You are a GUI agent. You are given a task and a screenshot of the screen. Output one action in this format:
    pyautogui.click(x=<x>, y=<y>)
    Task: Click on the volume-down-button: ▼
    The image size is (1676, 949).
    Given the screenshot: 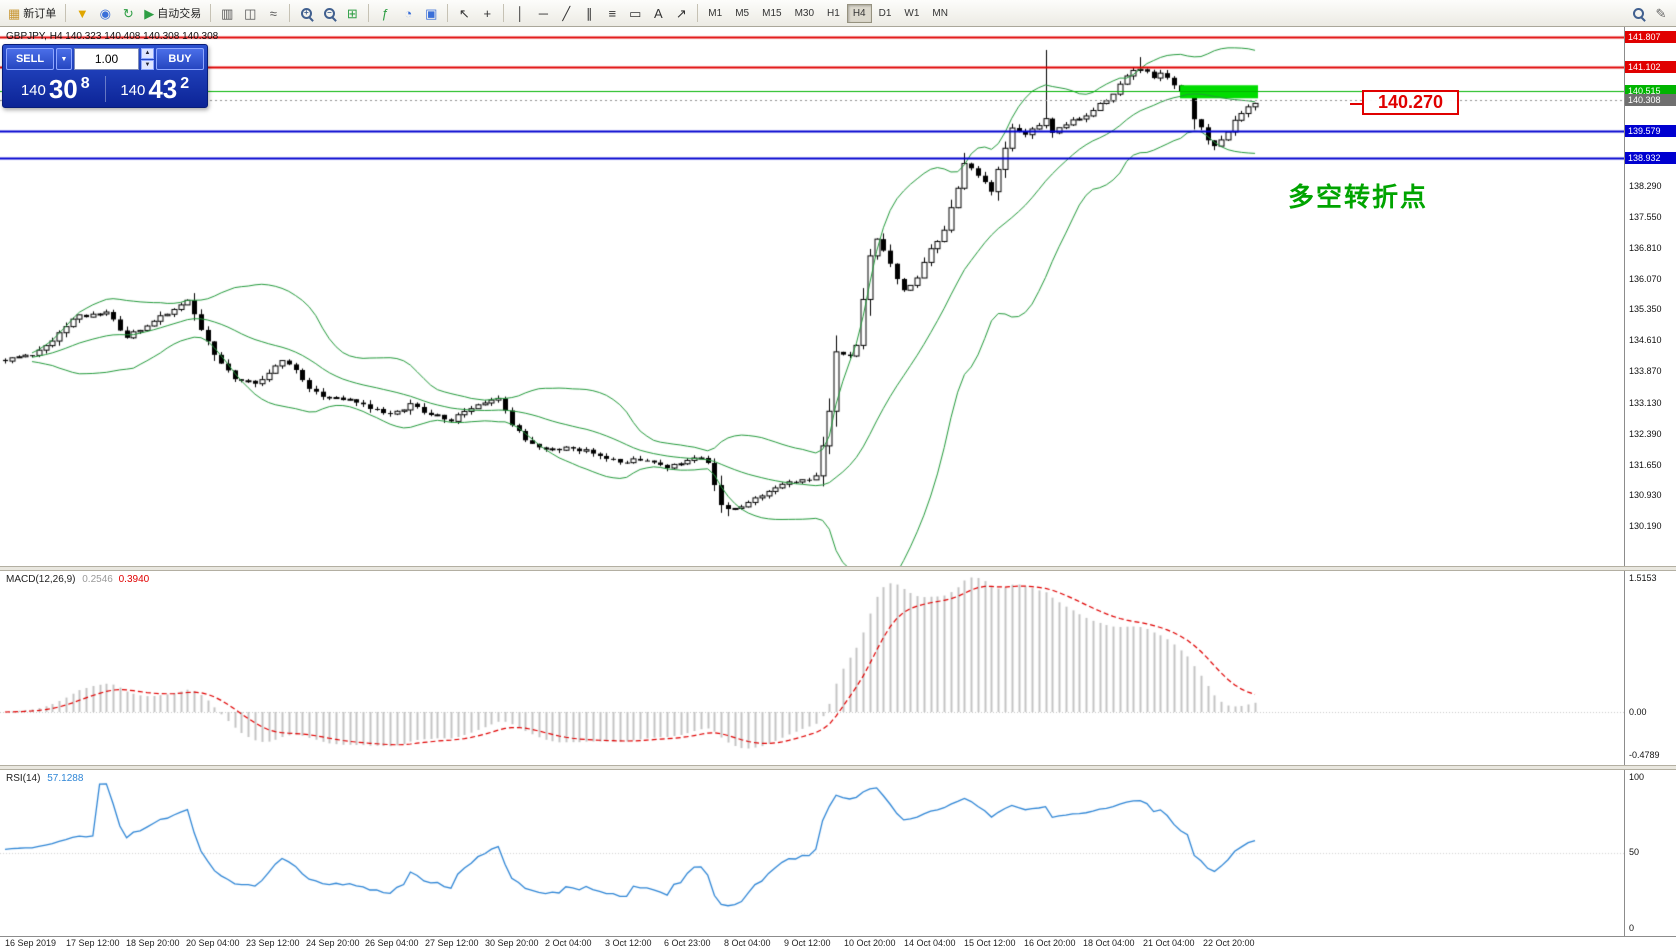 What is the action you would take?
    pyautogui.click(x=147, y=64)
    